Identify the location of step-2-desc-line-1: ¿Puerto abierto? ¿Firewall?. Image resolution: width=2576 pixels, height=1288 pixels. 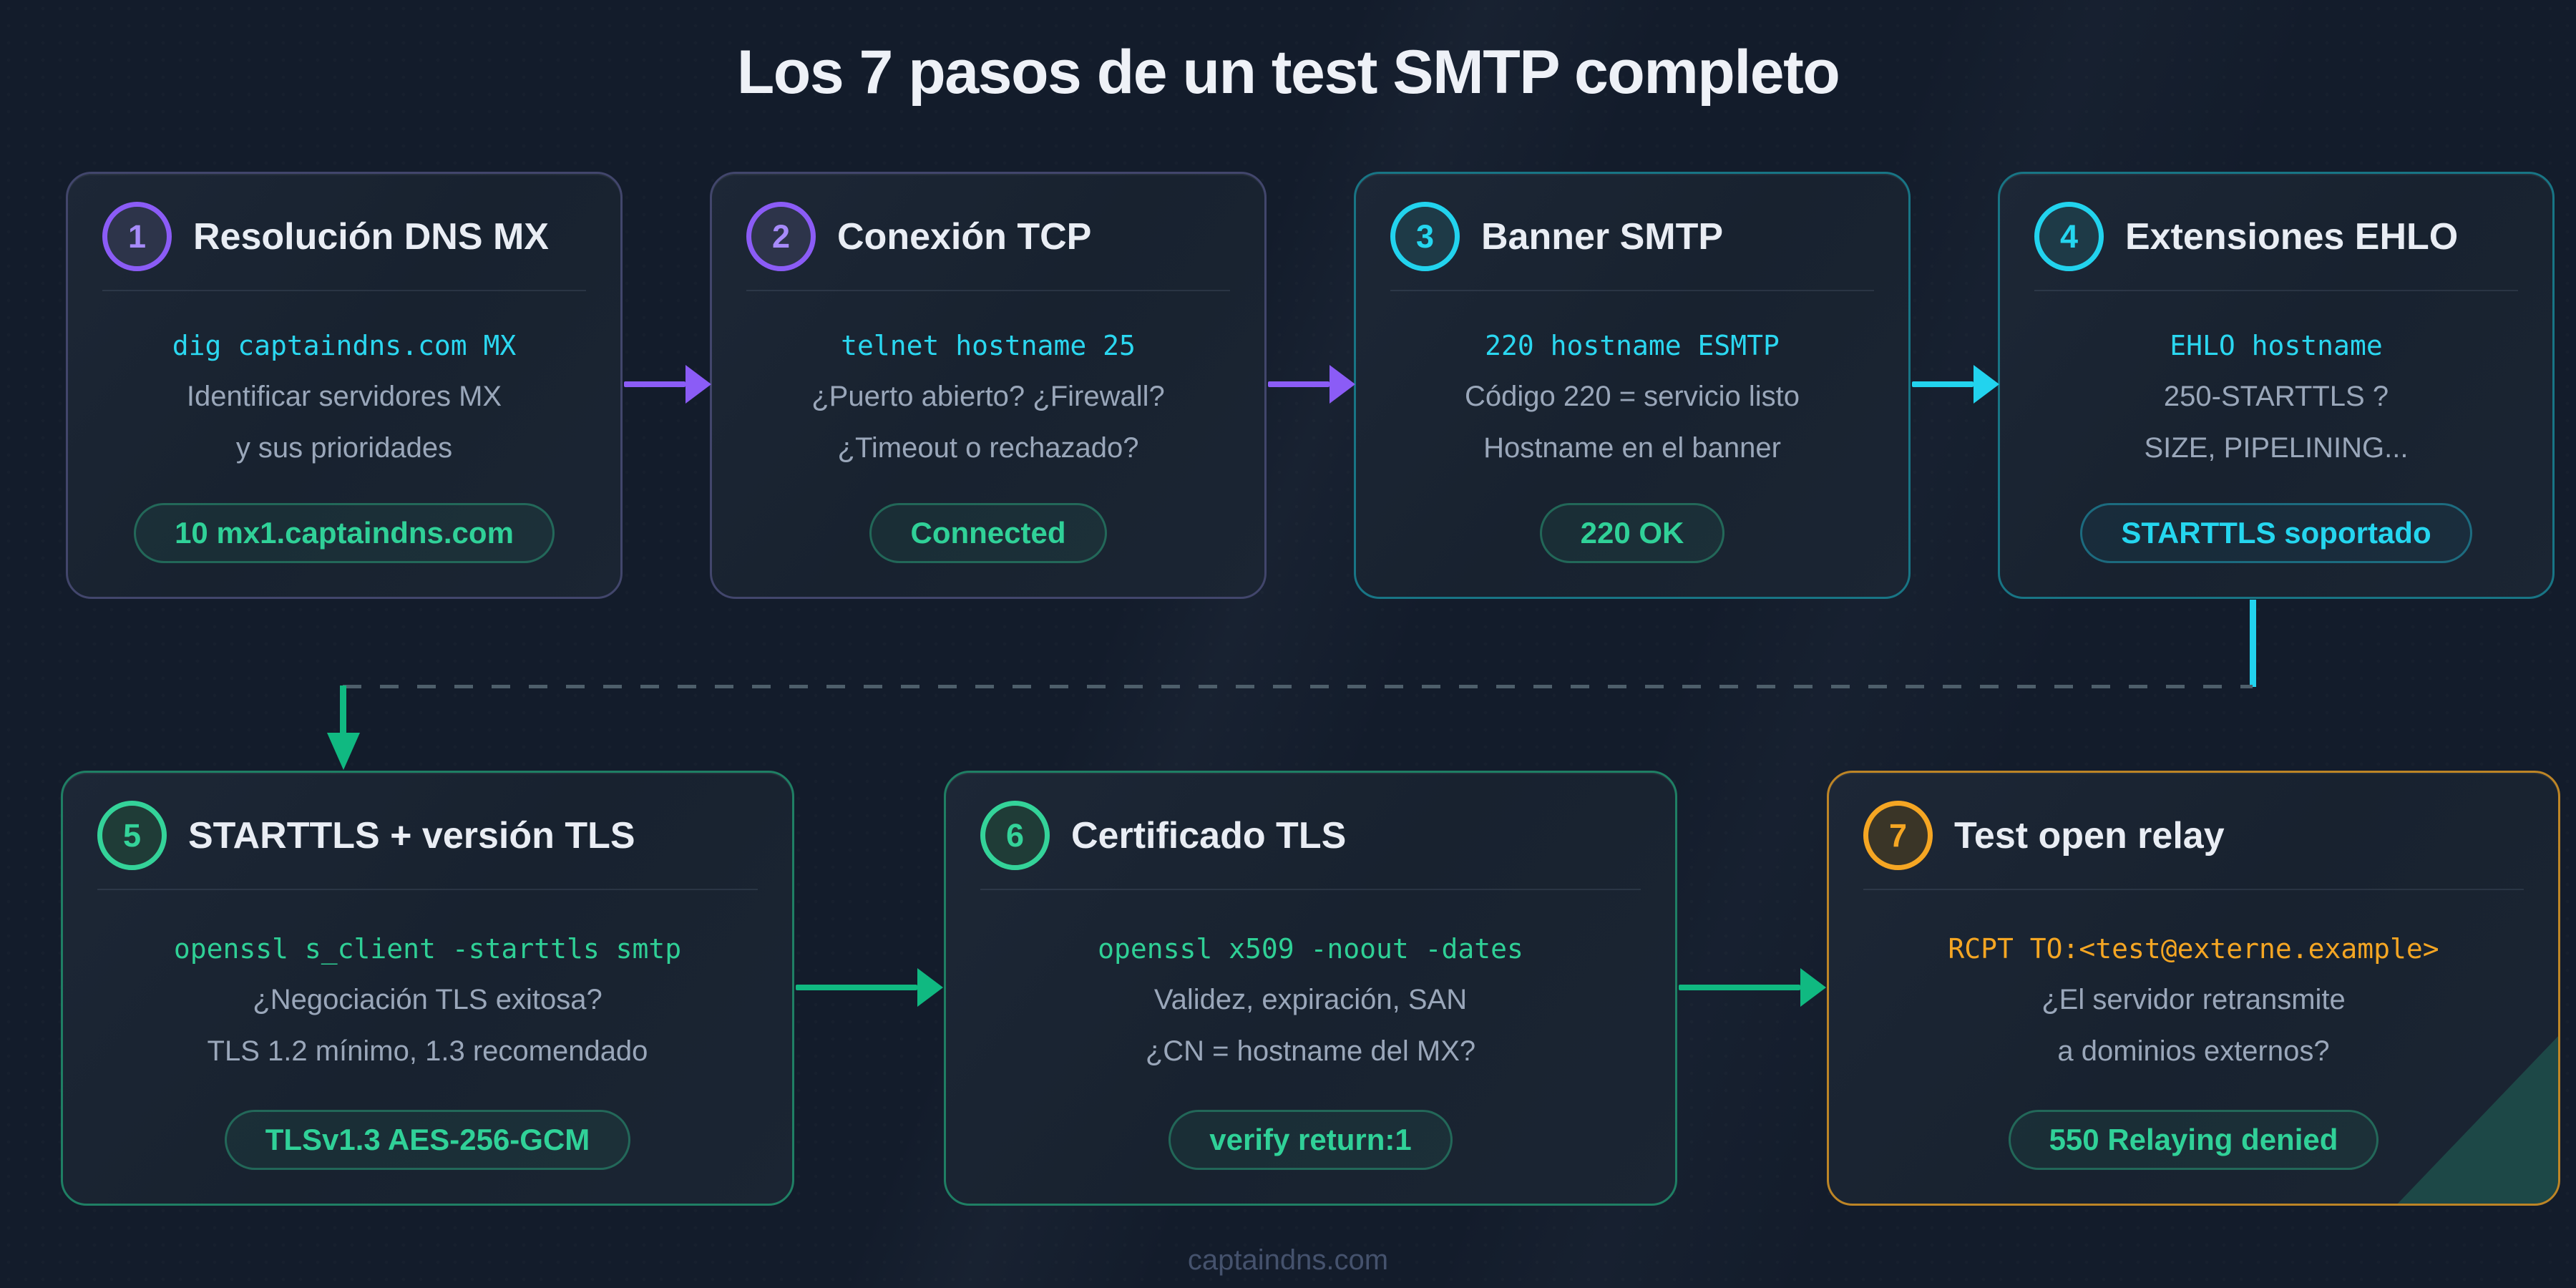
(988, 396).